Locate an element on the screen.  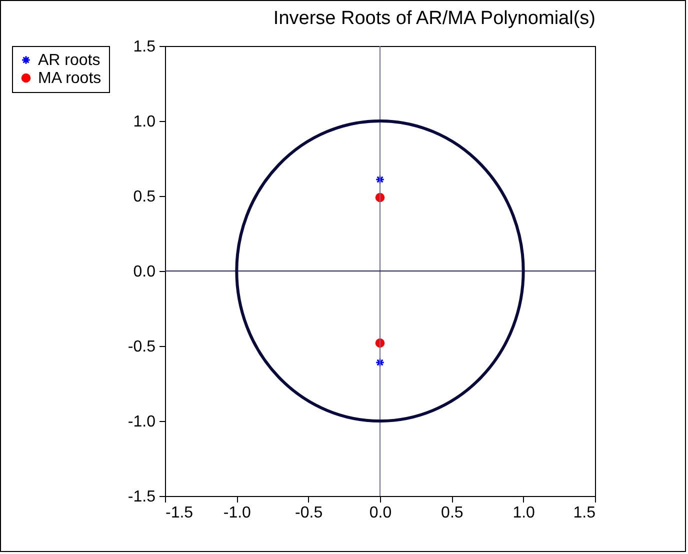
y-tick-label: -1.0 is located at coordinates (142, 422).